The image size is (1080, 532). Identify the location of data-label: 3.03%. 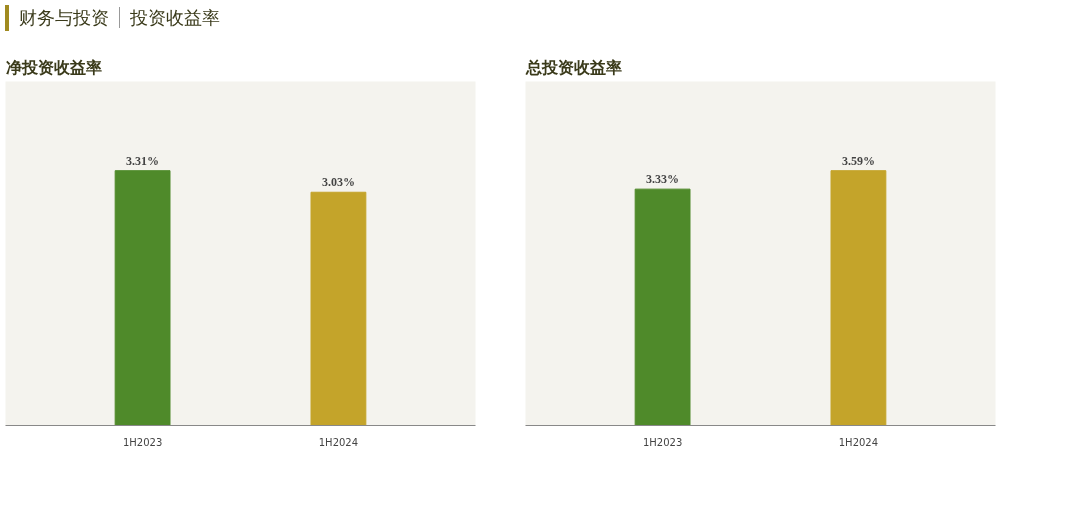
(338, 182).